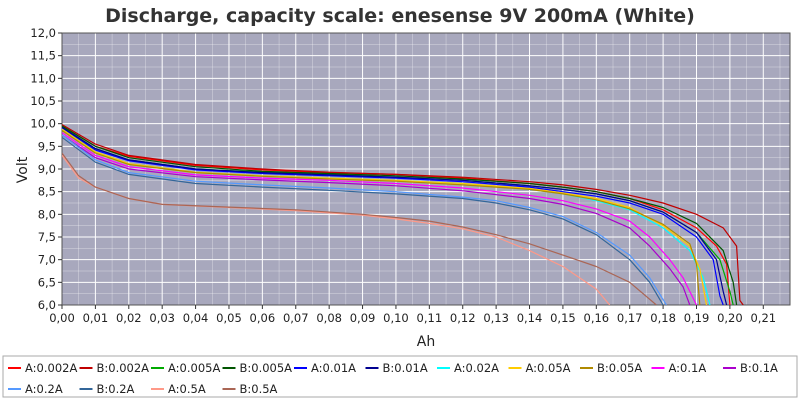  Describe the element at coordinates (51, 368) in the screenshot. I see `legend-label: A:0.002A` at that location.